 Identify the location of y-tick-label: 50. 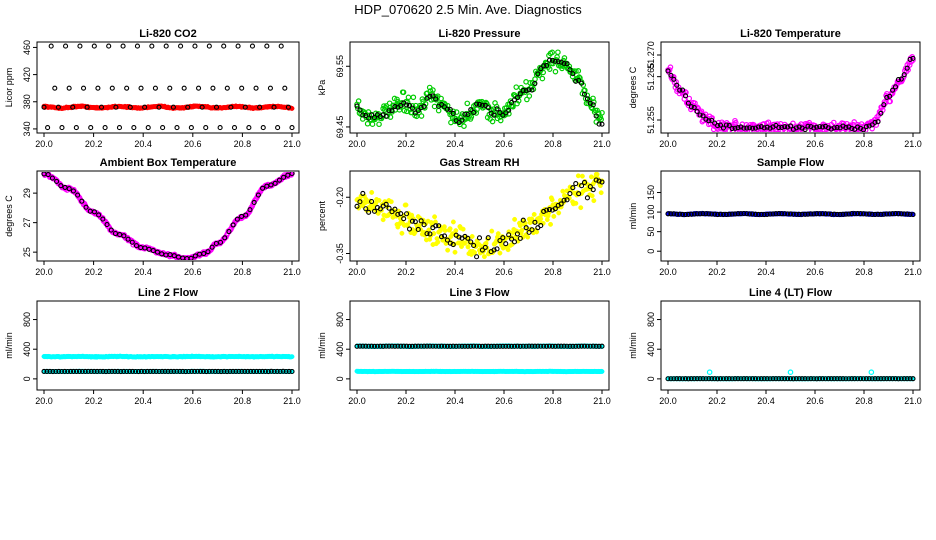
(651, 232).